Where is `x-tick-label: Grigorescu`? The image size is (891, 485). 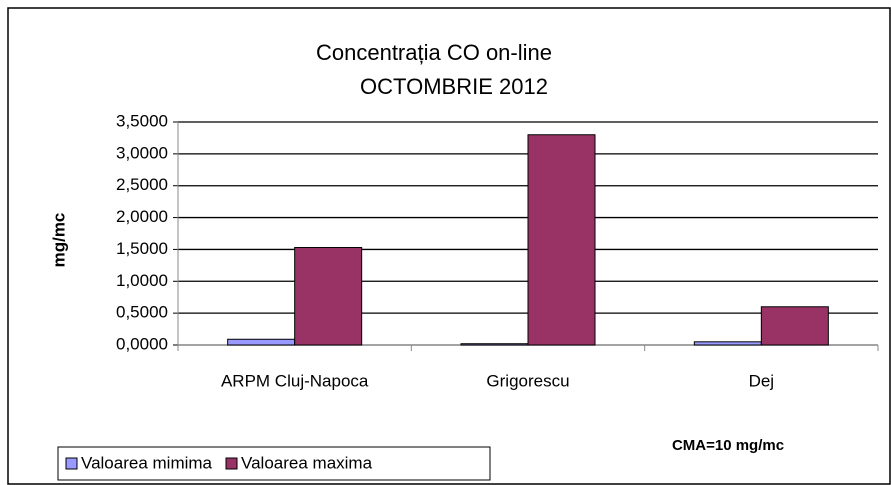
x-tick-label: Grigorescu is located at coordinates (527, 380).